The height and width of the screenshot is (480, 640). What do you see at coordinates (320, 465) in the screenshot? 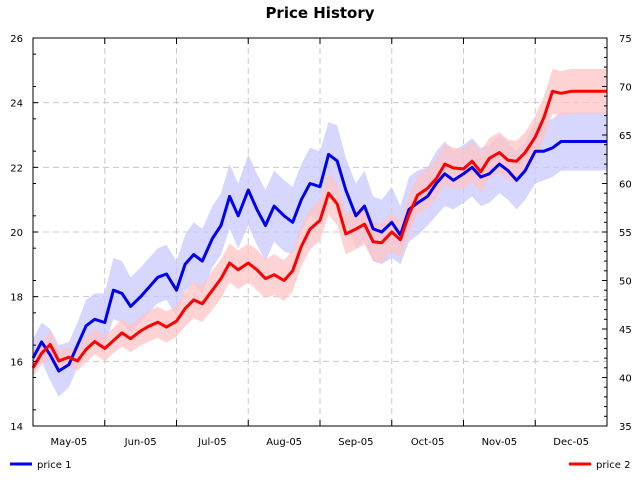
I see `legend: price 1 price 2` at bounding box center [320, 465].